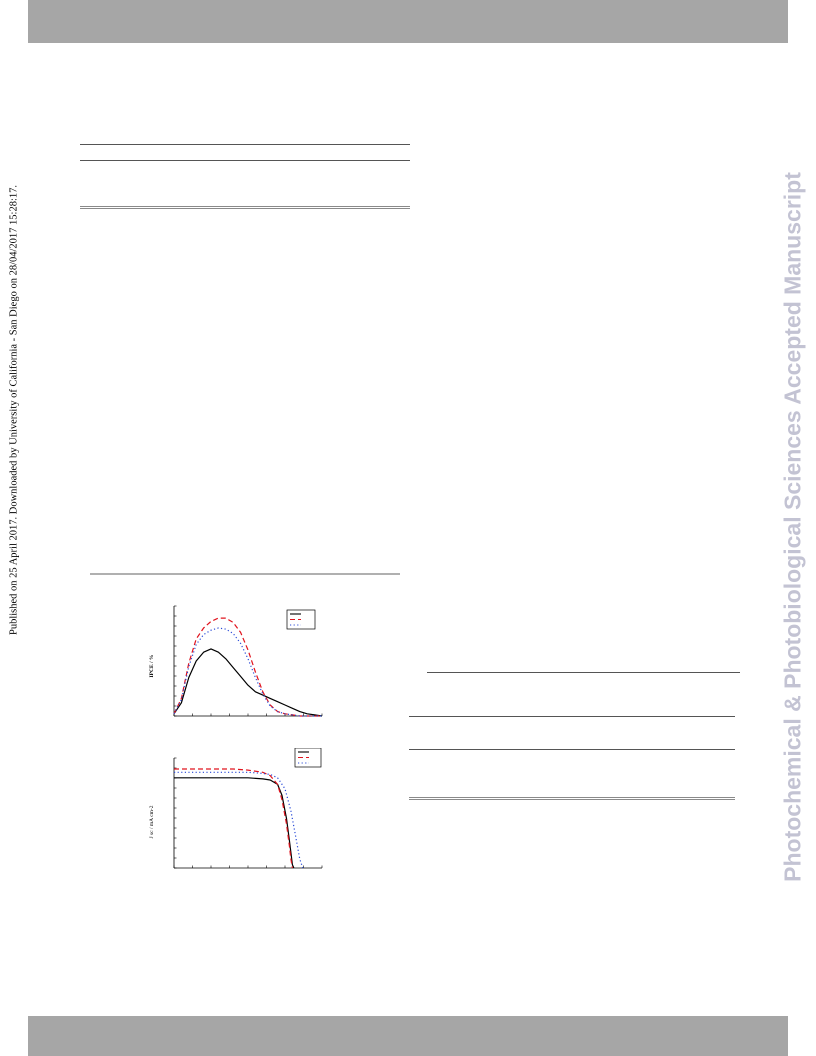 The image size is (816, 1056). I want to click on ipce-series-group, so click(248, 667).